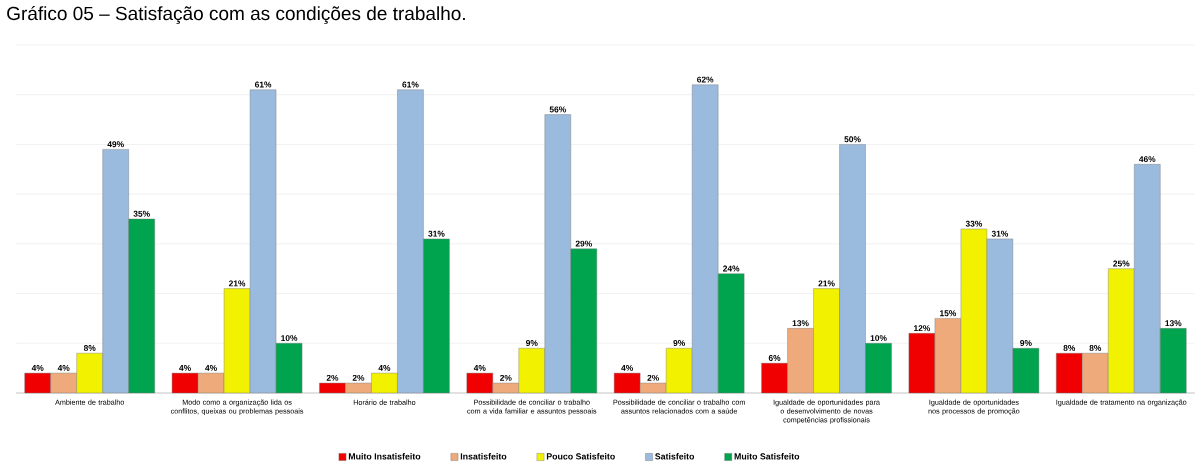 This screenshot has width=1203, height=466. I want to click on legend-label: Pouco Satisfeito, so click(580, 456).